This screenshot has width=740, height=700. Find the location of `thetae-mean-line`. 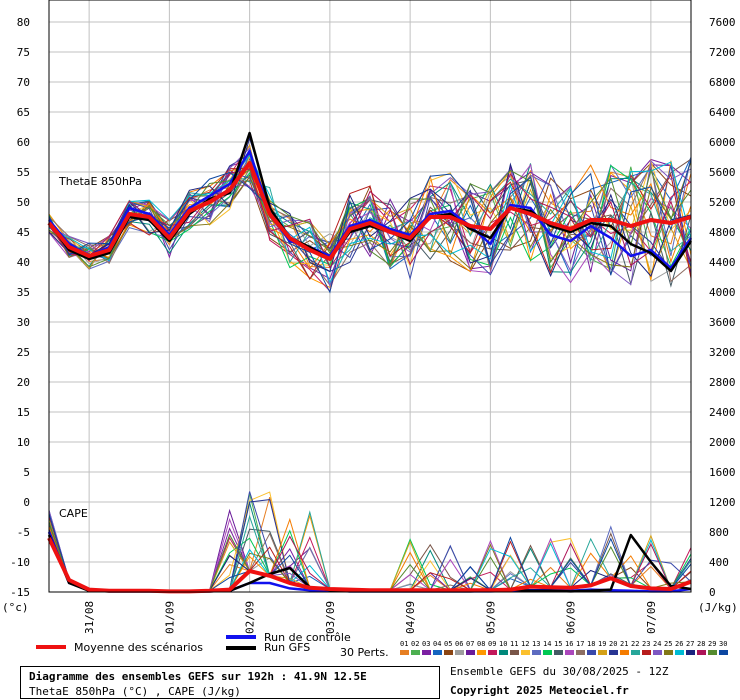

thetae-mean-line is located at coordinates (369, 211).